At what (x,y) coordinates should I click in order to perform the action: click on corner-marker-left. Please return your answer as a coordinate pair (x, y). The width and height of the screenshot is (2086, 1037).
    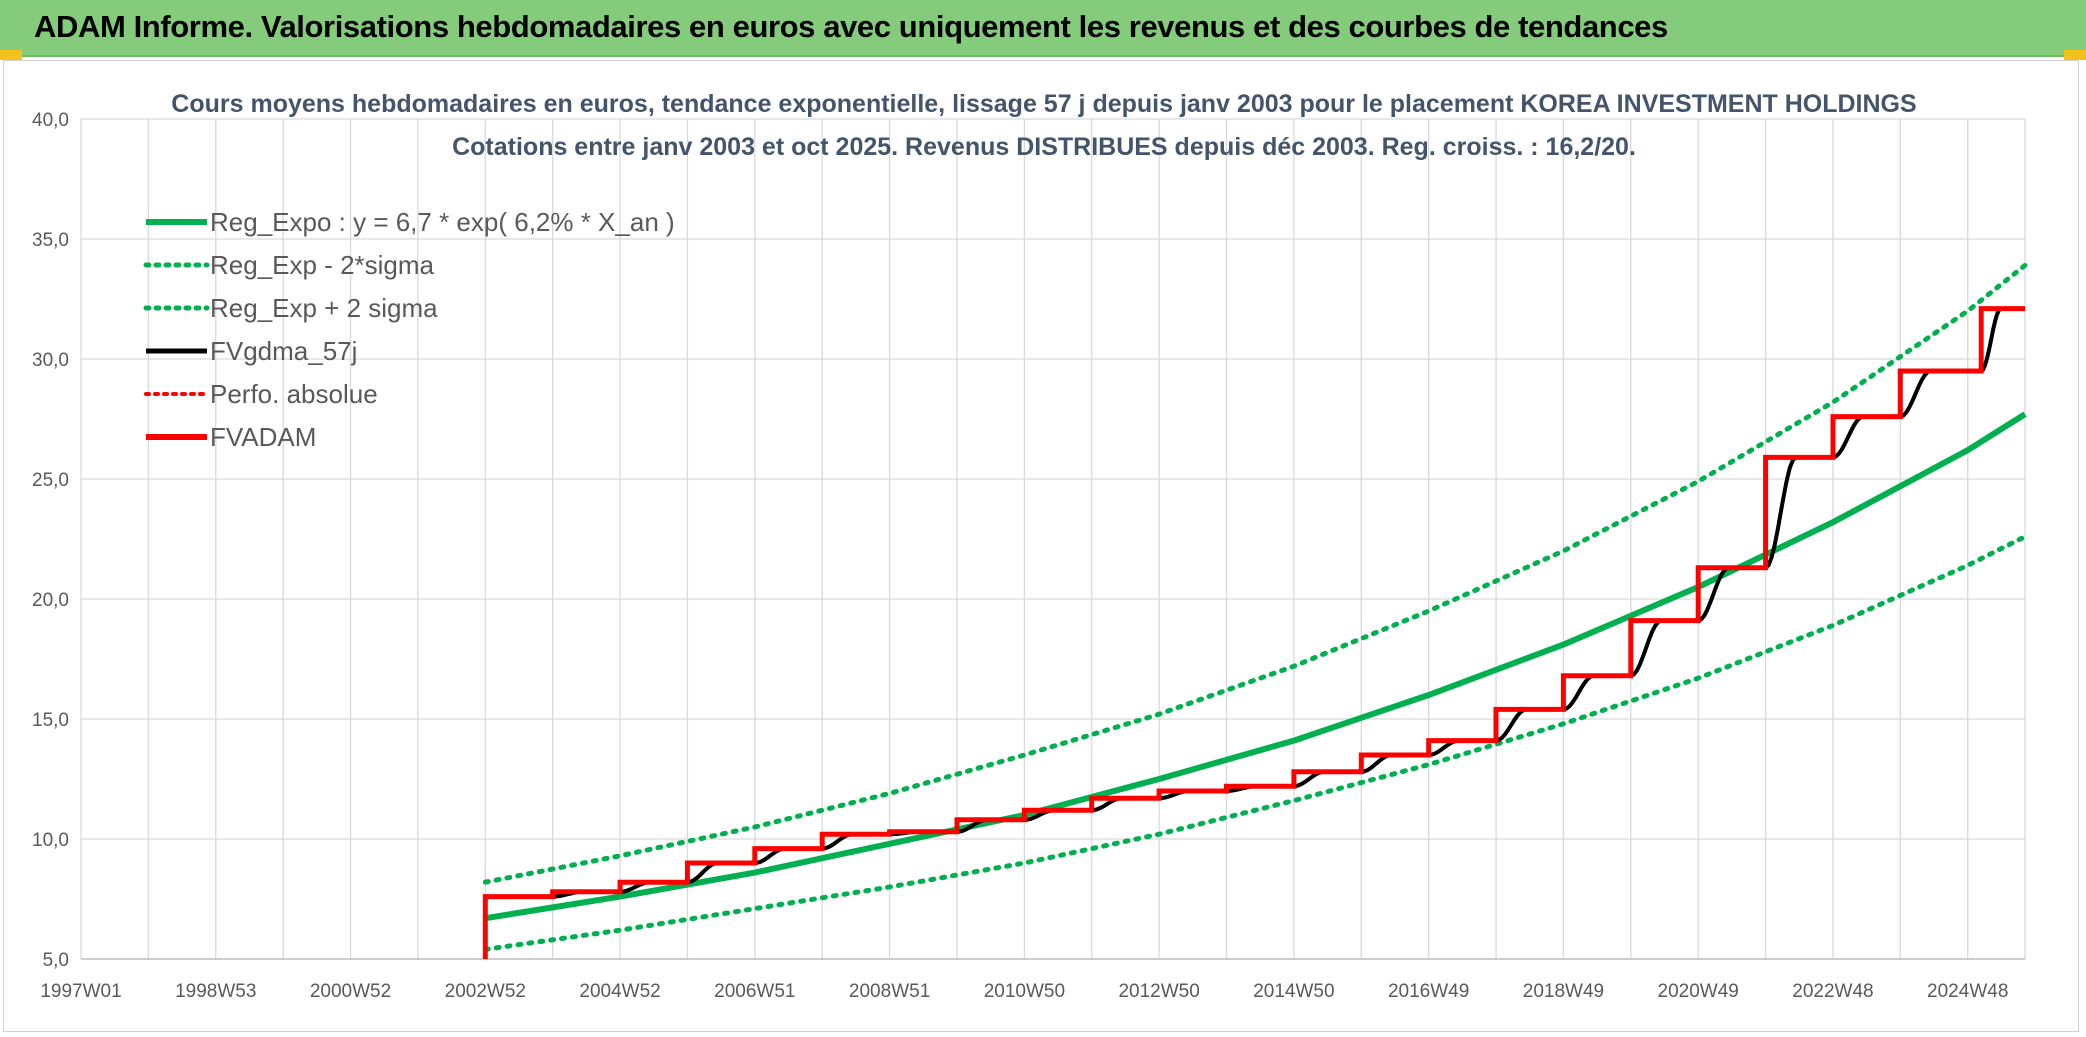
    Looking at the image, I should click on (11, 55).